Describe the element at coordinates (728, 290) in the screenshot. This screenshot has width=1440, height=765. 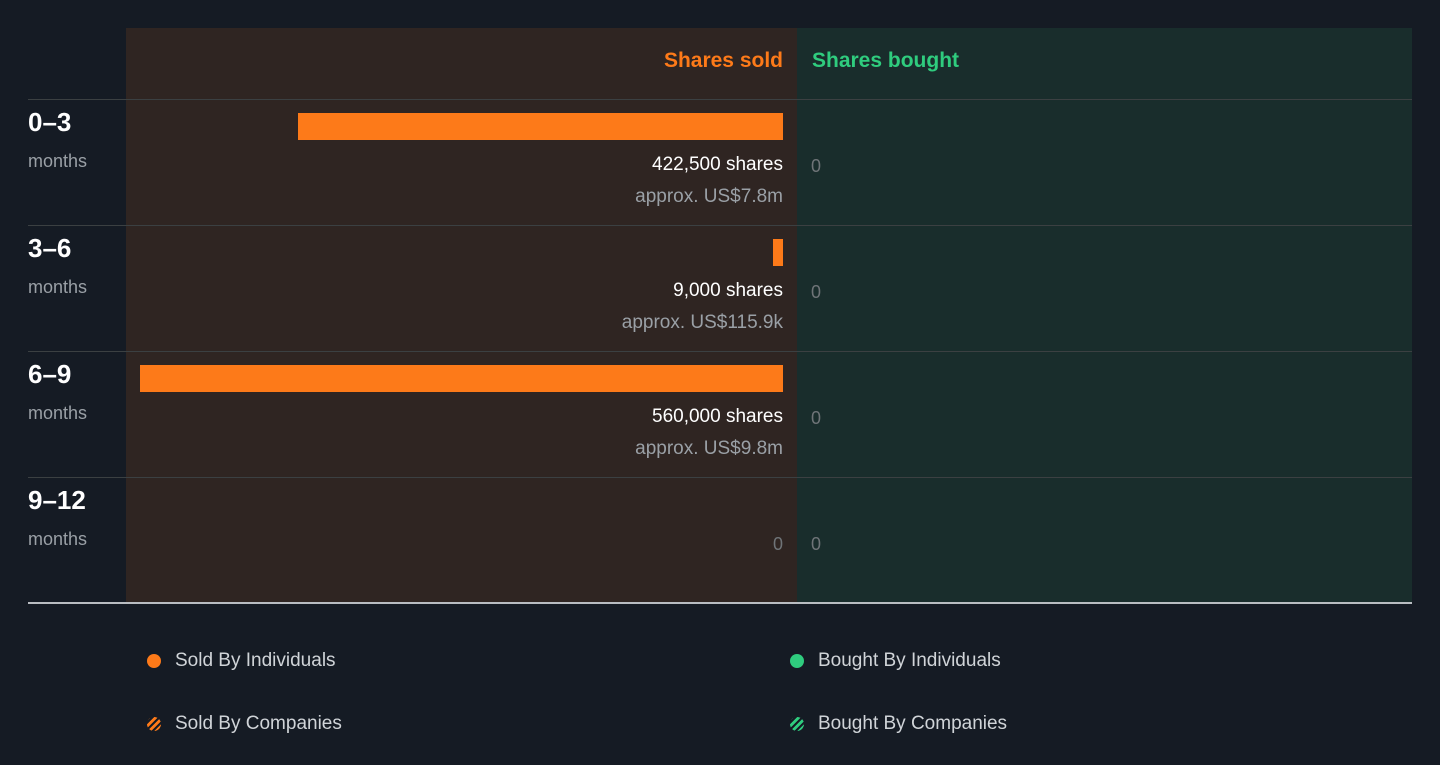
I see `sold-shares-label: 9,000 shares` at that location.